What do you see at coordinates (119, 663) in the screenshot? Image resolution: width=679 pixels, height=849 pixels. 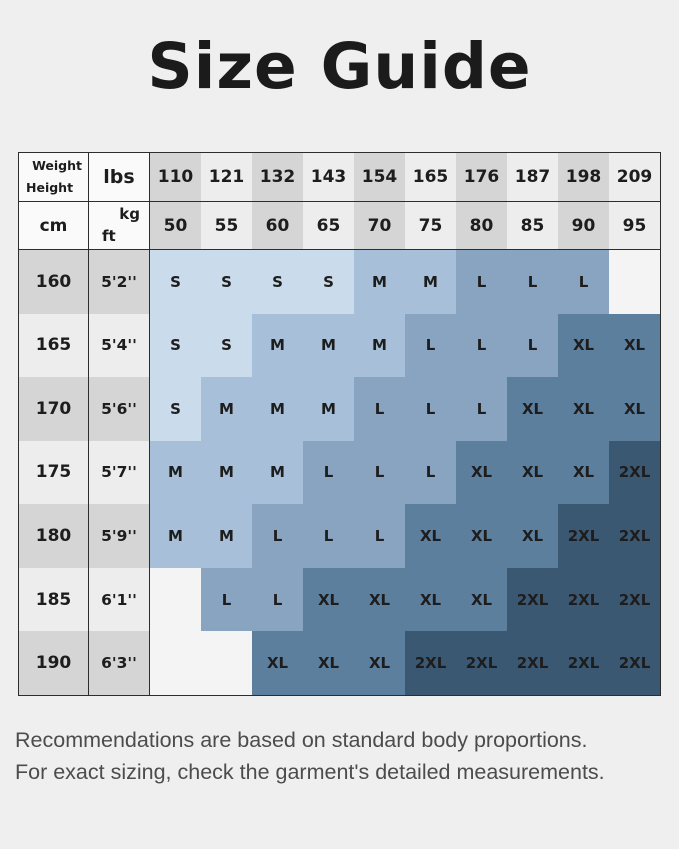 I see `height-ft-cell: 6'3''` at bounding box center [119, 663].